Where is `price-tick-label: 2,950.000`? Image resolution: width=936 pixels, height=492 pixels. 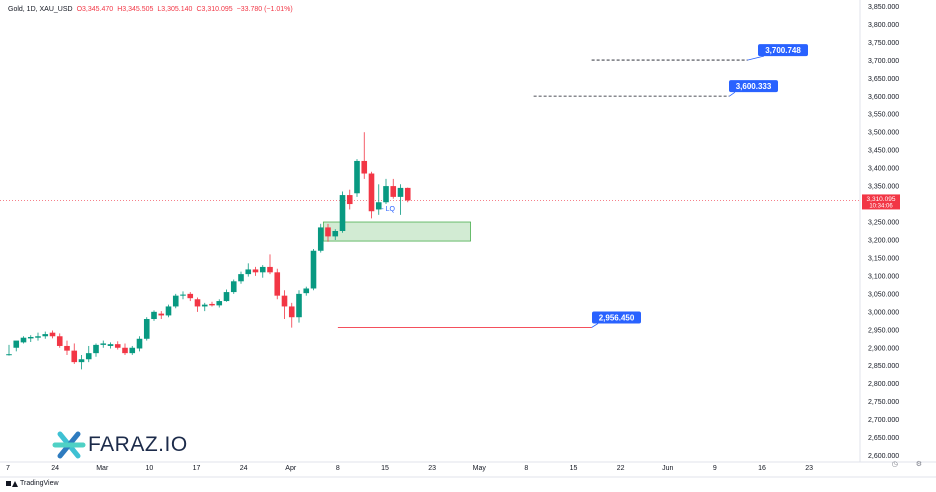
price-tick-label: 2,950.000 is located at coordinates (883, 330).